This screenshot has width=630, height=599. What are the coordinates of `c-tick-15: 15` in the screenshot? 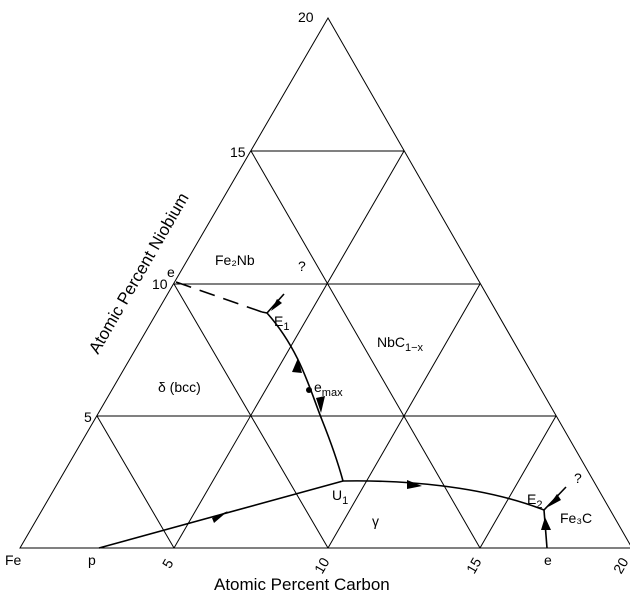 It's located at (474, 566).